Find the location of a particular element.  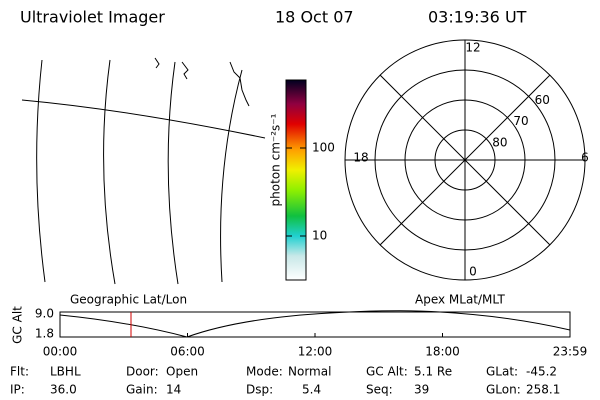

title: Ultraviolet Imager is located at coordinates (92, 17).